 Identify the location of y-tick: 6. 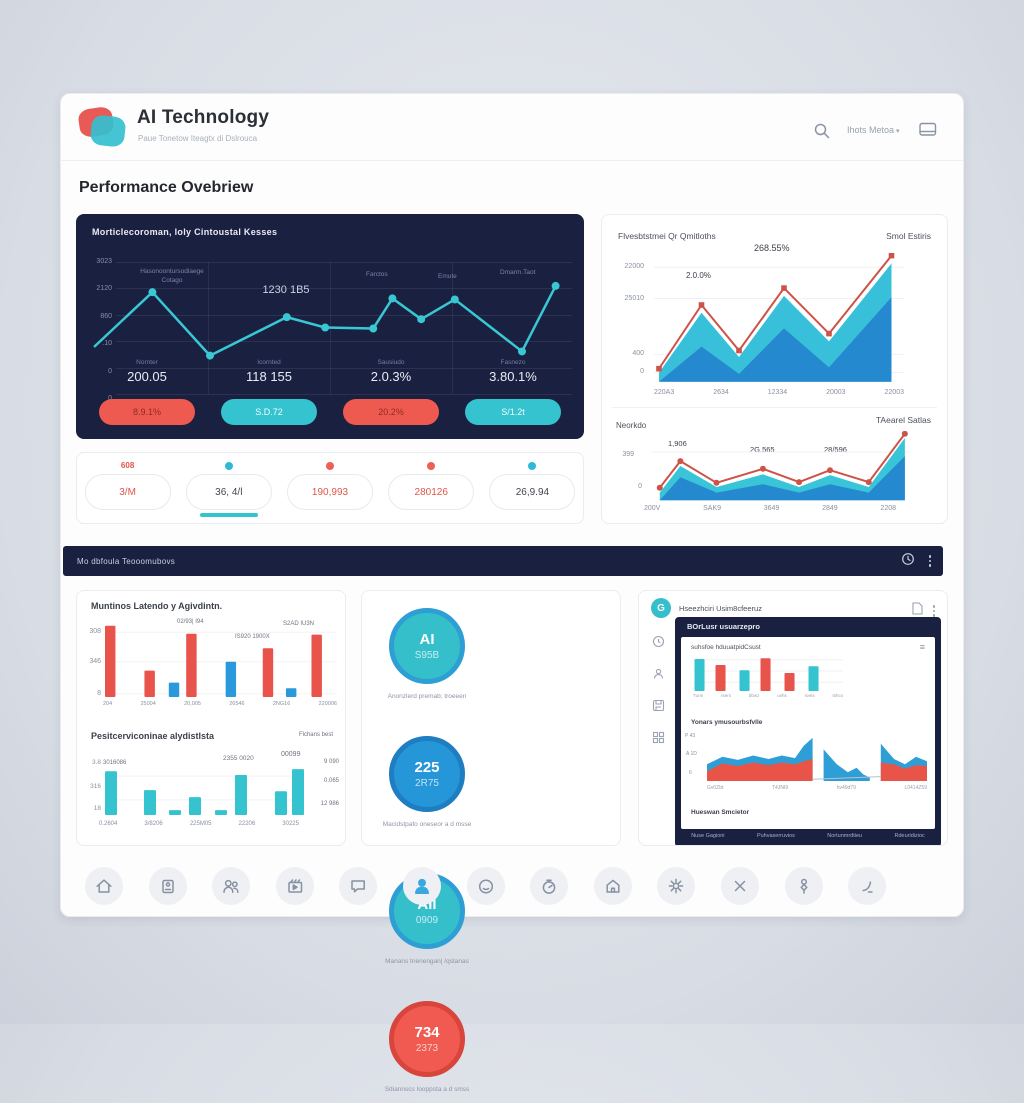
(690, 773).